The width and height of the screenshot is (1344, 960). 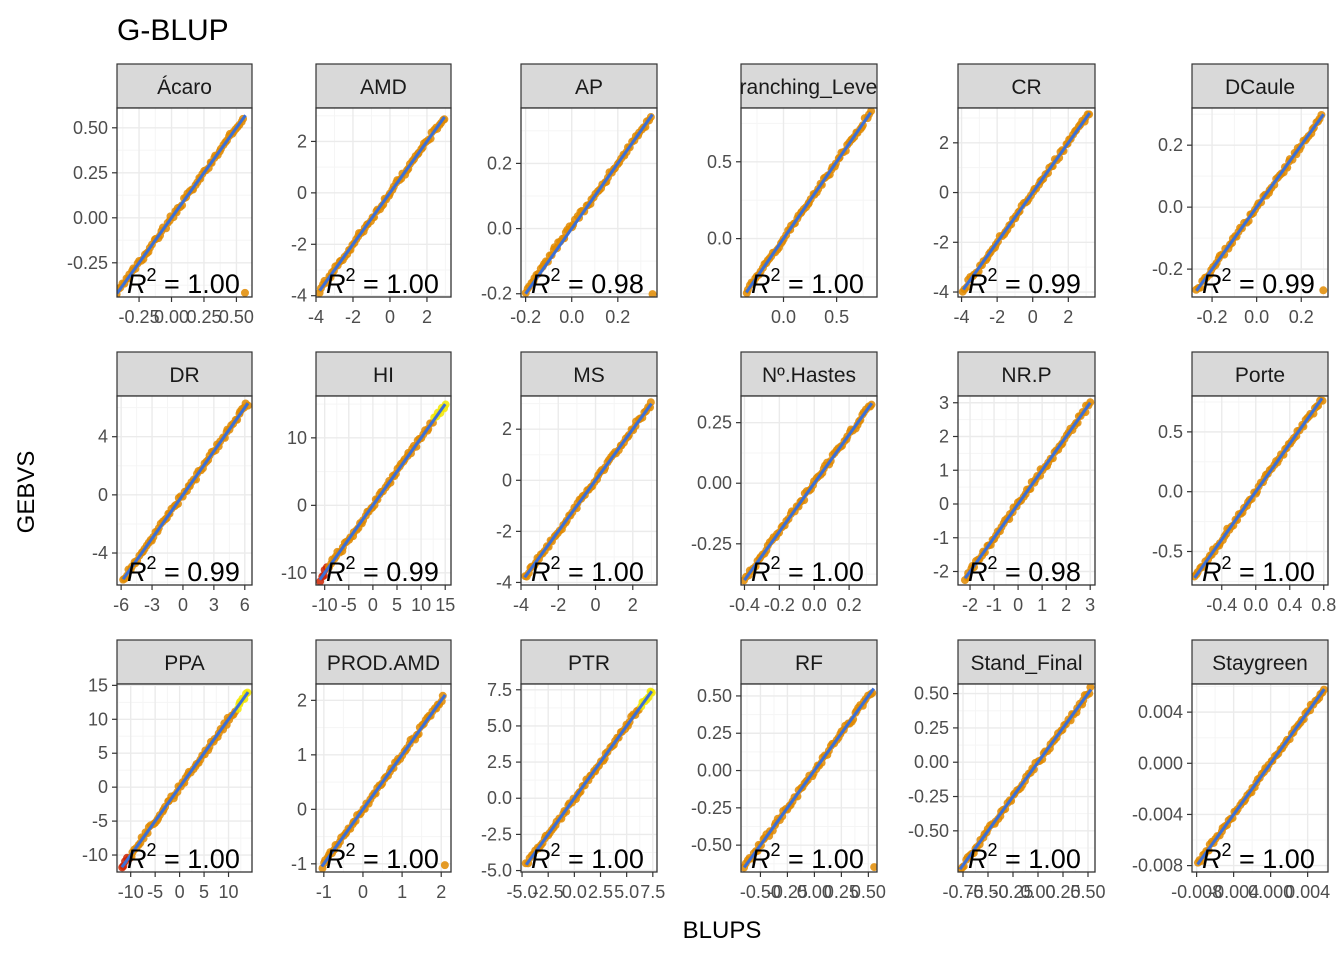 What do you see at coordinates (1323, 605) in the screenshot?
I see `x-tick-label: 0.8` at bounding box center [1323, 605].